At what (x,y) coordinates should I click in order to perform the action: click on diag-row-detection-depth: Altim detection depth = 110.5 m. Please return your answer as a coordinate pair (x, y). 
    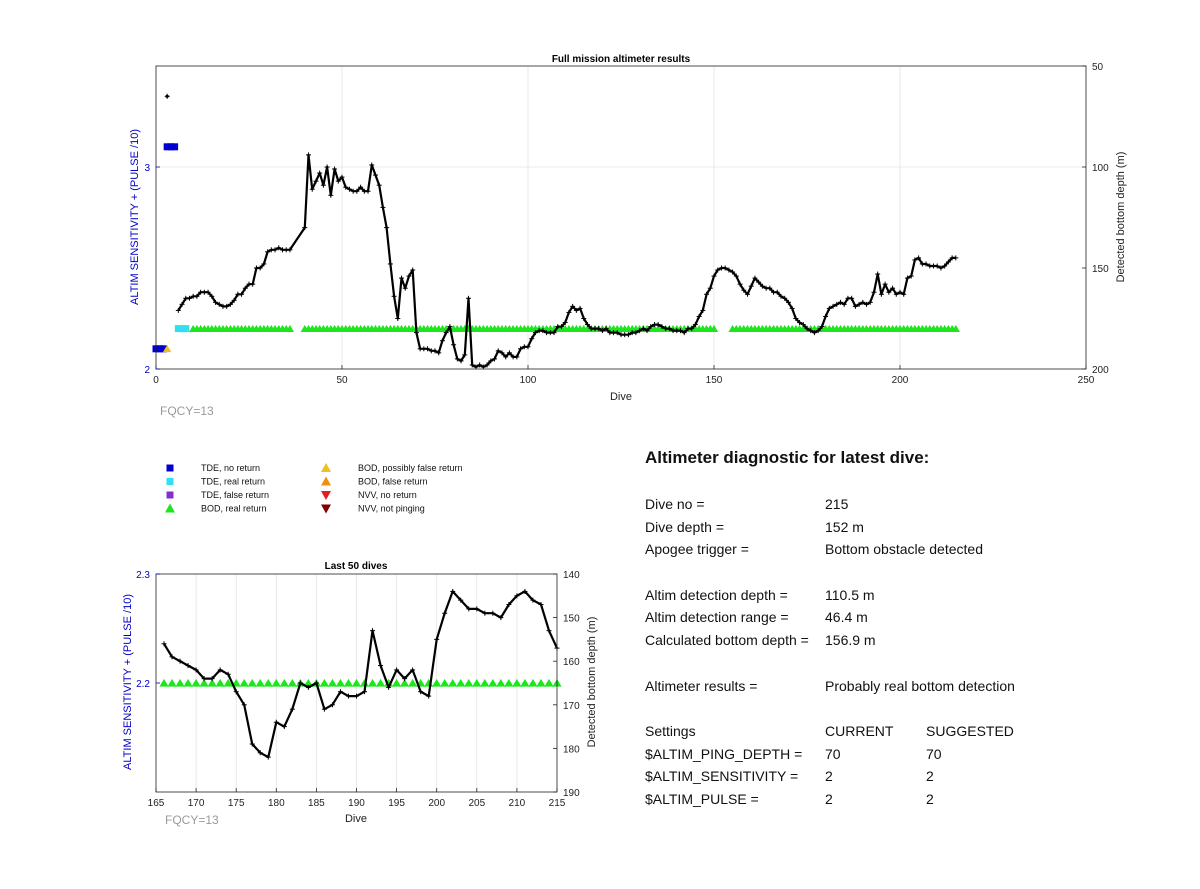
    Looking at the image, I should click on (905, 595).